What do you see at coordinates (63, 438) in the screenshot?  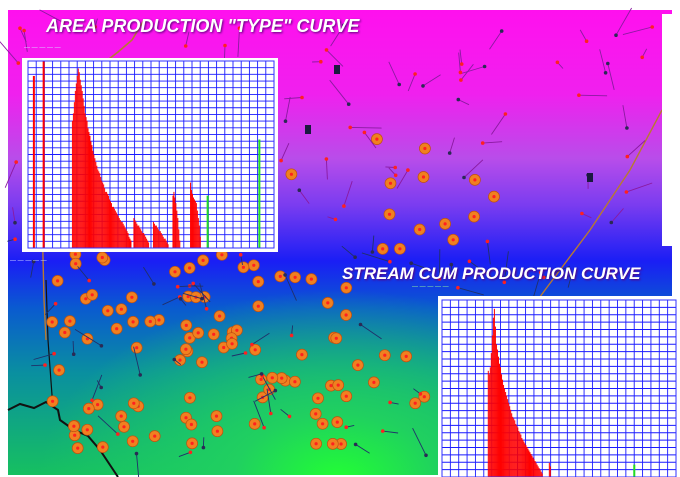 I see `county-line` at bounding box center [63, 438].